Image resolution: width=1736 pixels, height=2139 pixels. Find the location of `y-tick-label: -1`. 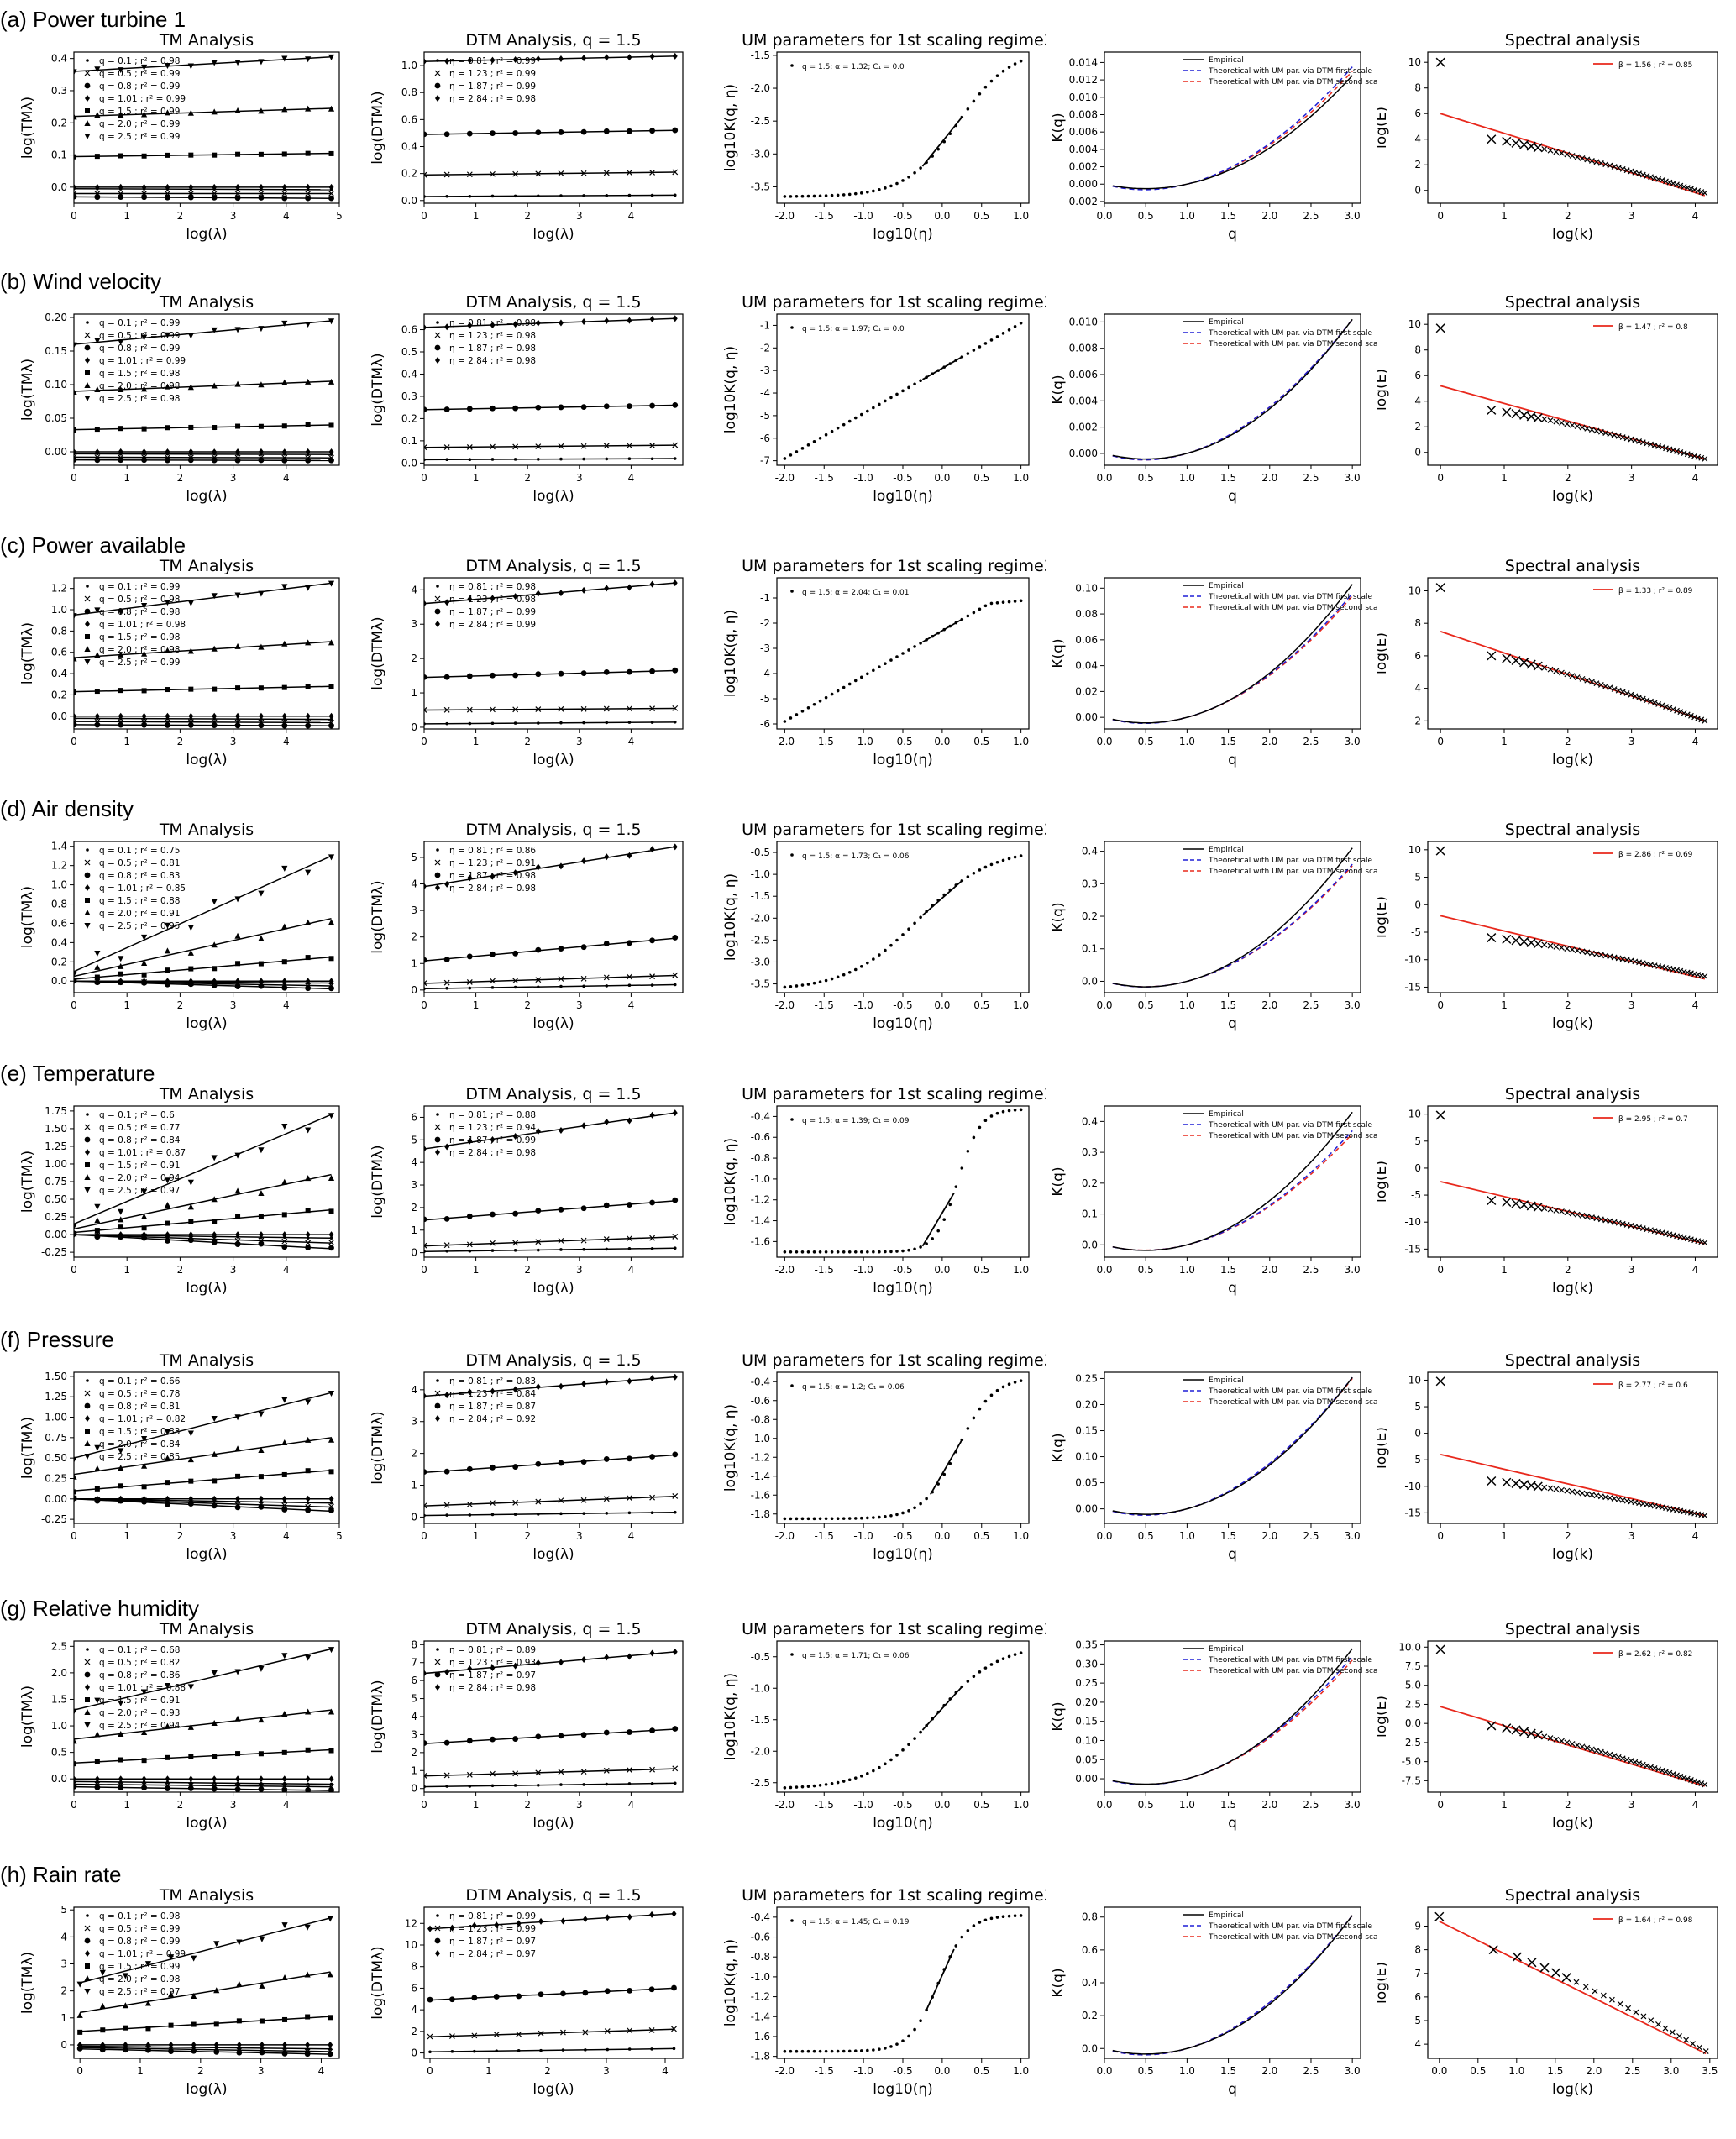

y-tick-label: -1 is located at coordinates (765, 325).